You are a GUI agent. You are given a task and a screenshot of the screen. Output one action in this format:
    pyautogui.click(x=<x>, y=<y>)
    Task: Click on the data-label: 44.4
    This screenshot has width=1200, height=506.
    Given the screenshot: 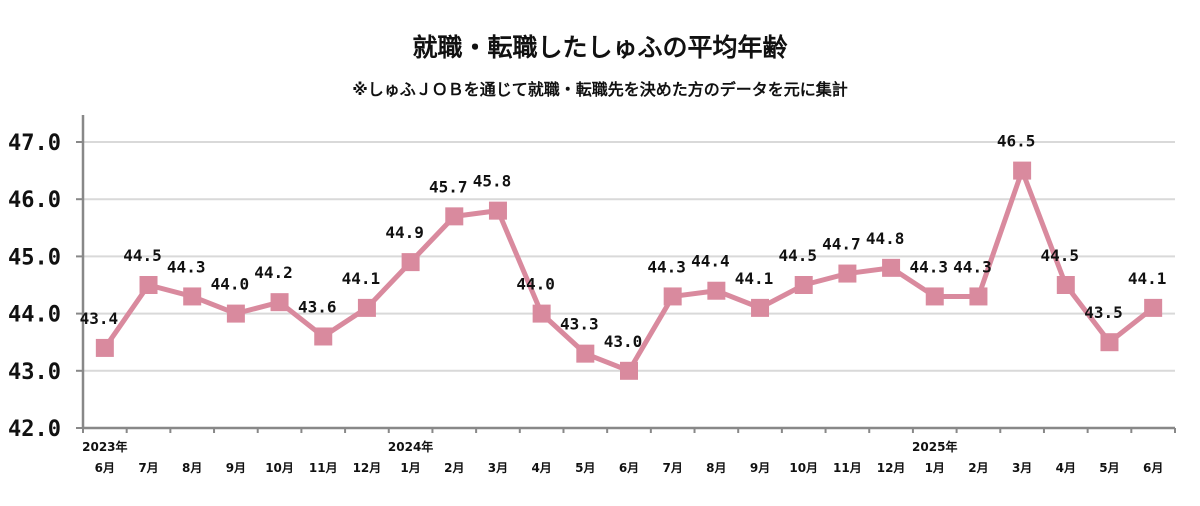 What is the action you would take?
    pyautogui.click(x=710, y=261)
    